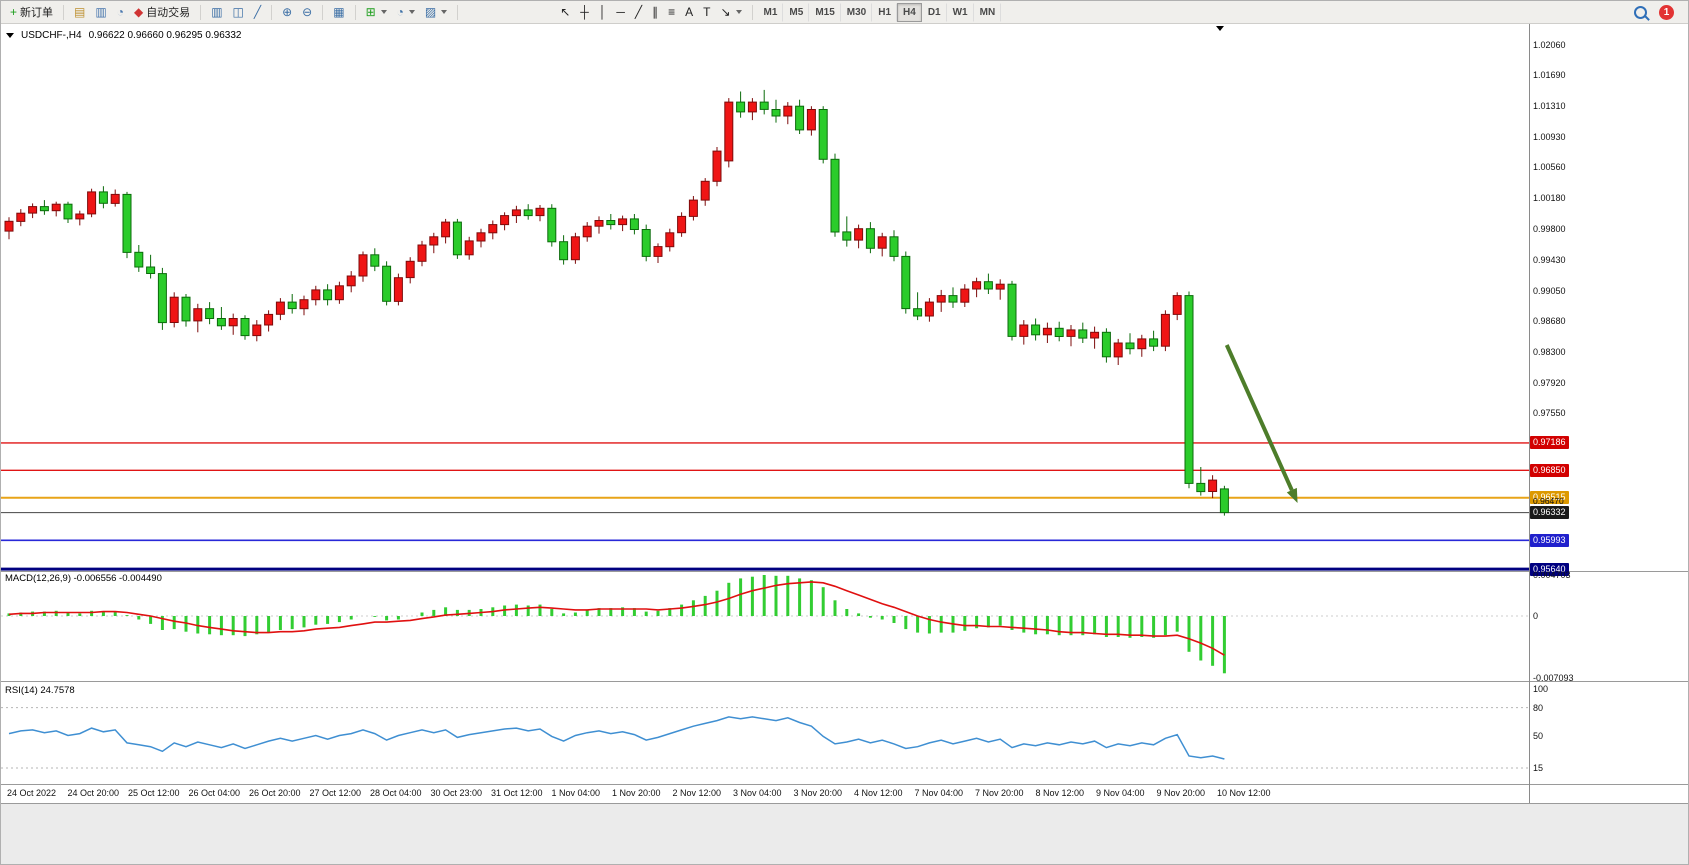 Image resolution: width=1689 pixels, height=865 pixels. I want to click on timeframe-mn: MN, so click(988, 12).